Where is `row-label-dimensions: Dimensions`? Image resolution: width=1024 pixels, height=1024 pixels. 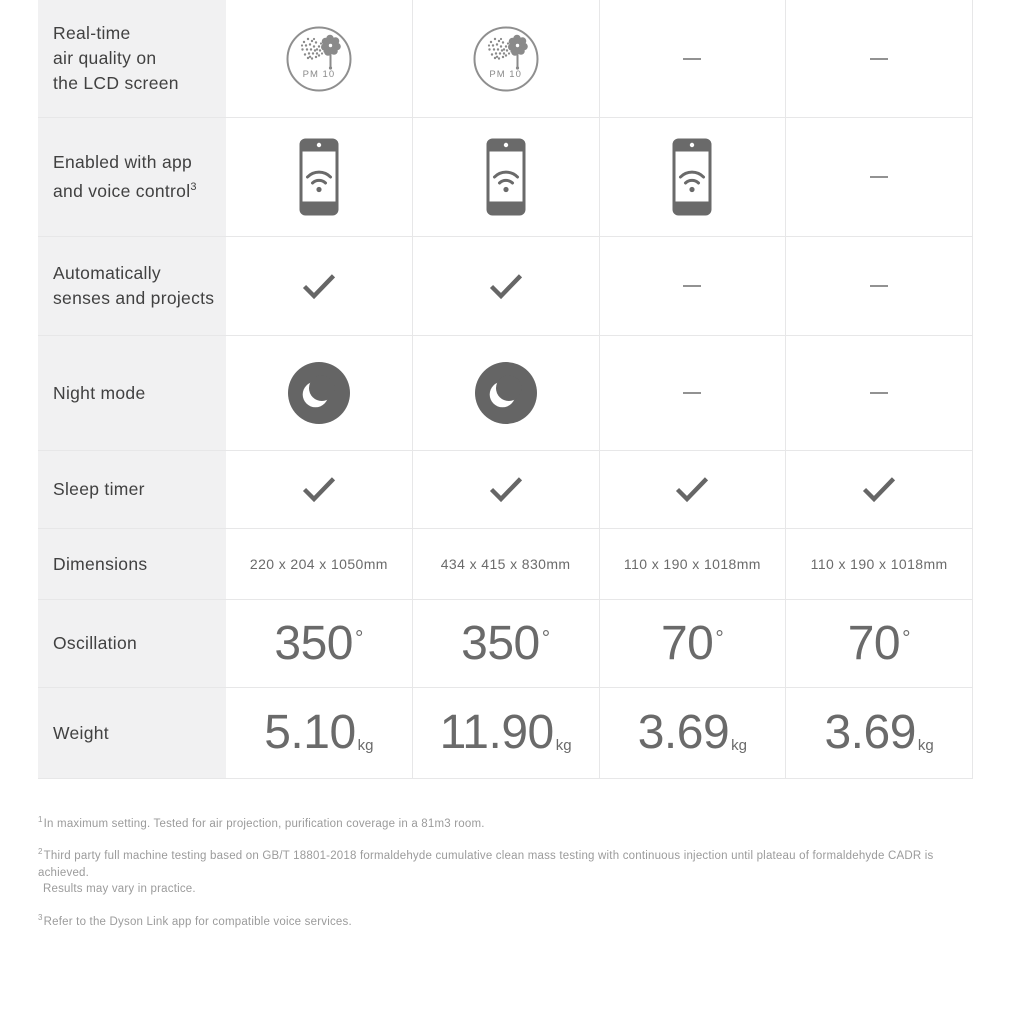
row-label-dimensions: Dimensions is located at coordinates (132, 564).